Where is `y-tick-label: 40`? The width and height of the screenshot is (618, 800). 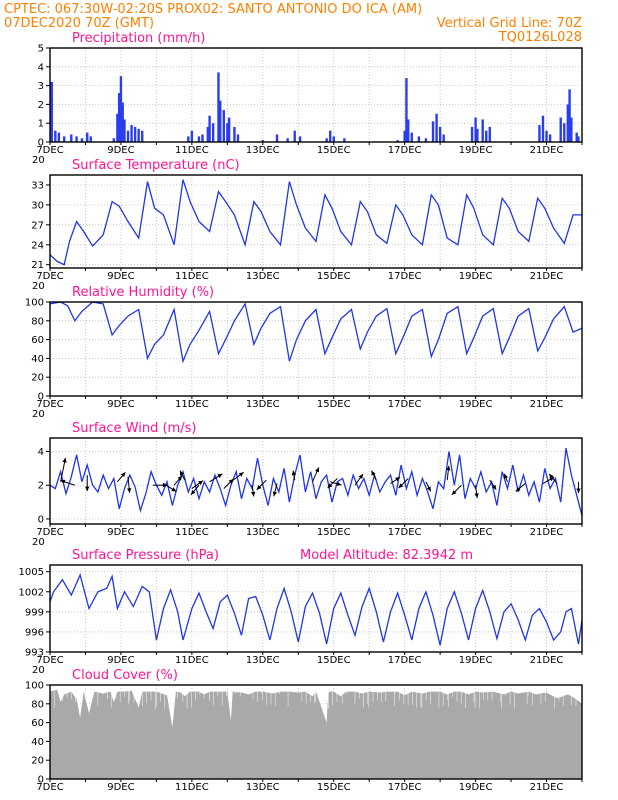
y-tick-label: 40 is located at coordinates (37, 742).